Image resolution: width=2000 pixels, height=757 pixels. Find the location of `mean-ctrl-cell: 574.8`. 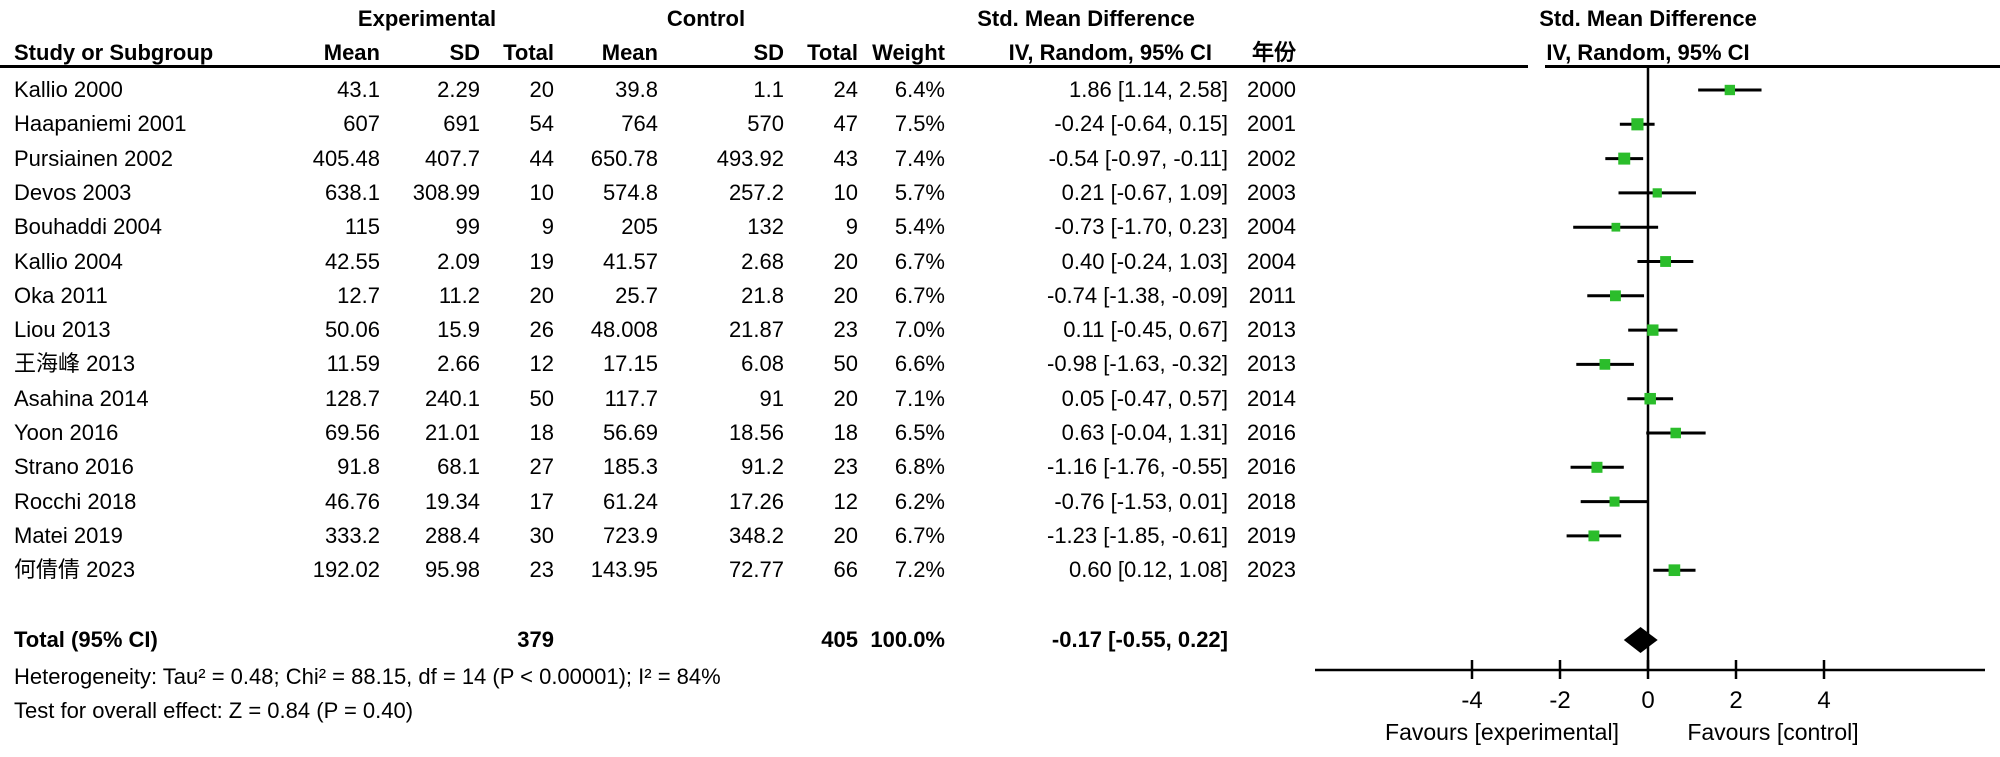

mean-ctrl-cell: 574.8 is located at coordinates (630, 192).